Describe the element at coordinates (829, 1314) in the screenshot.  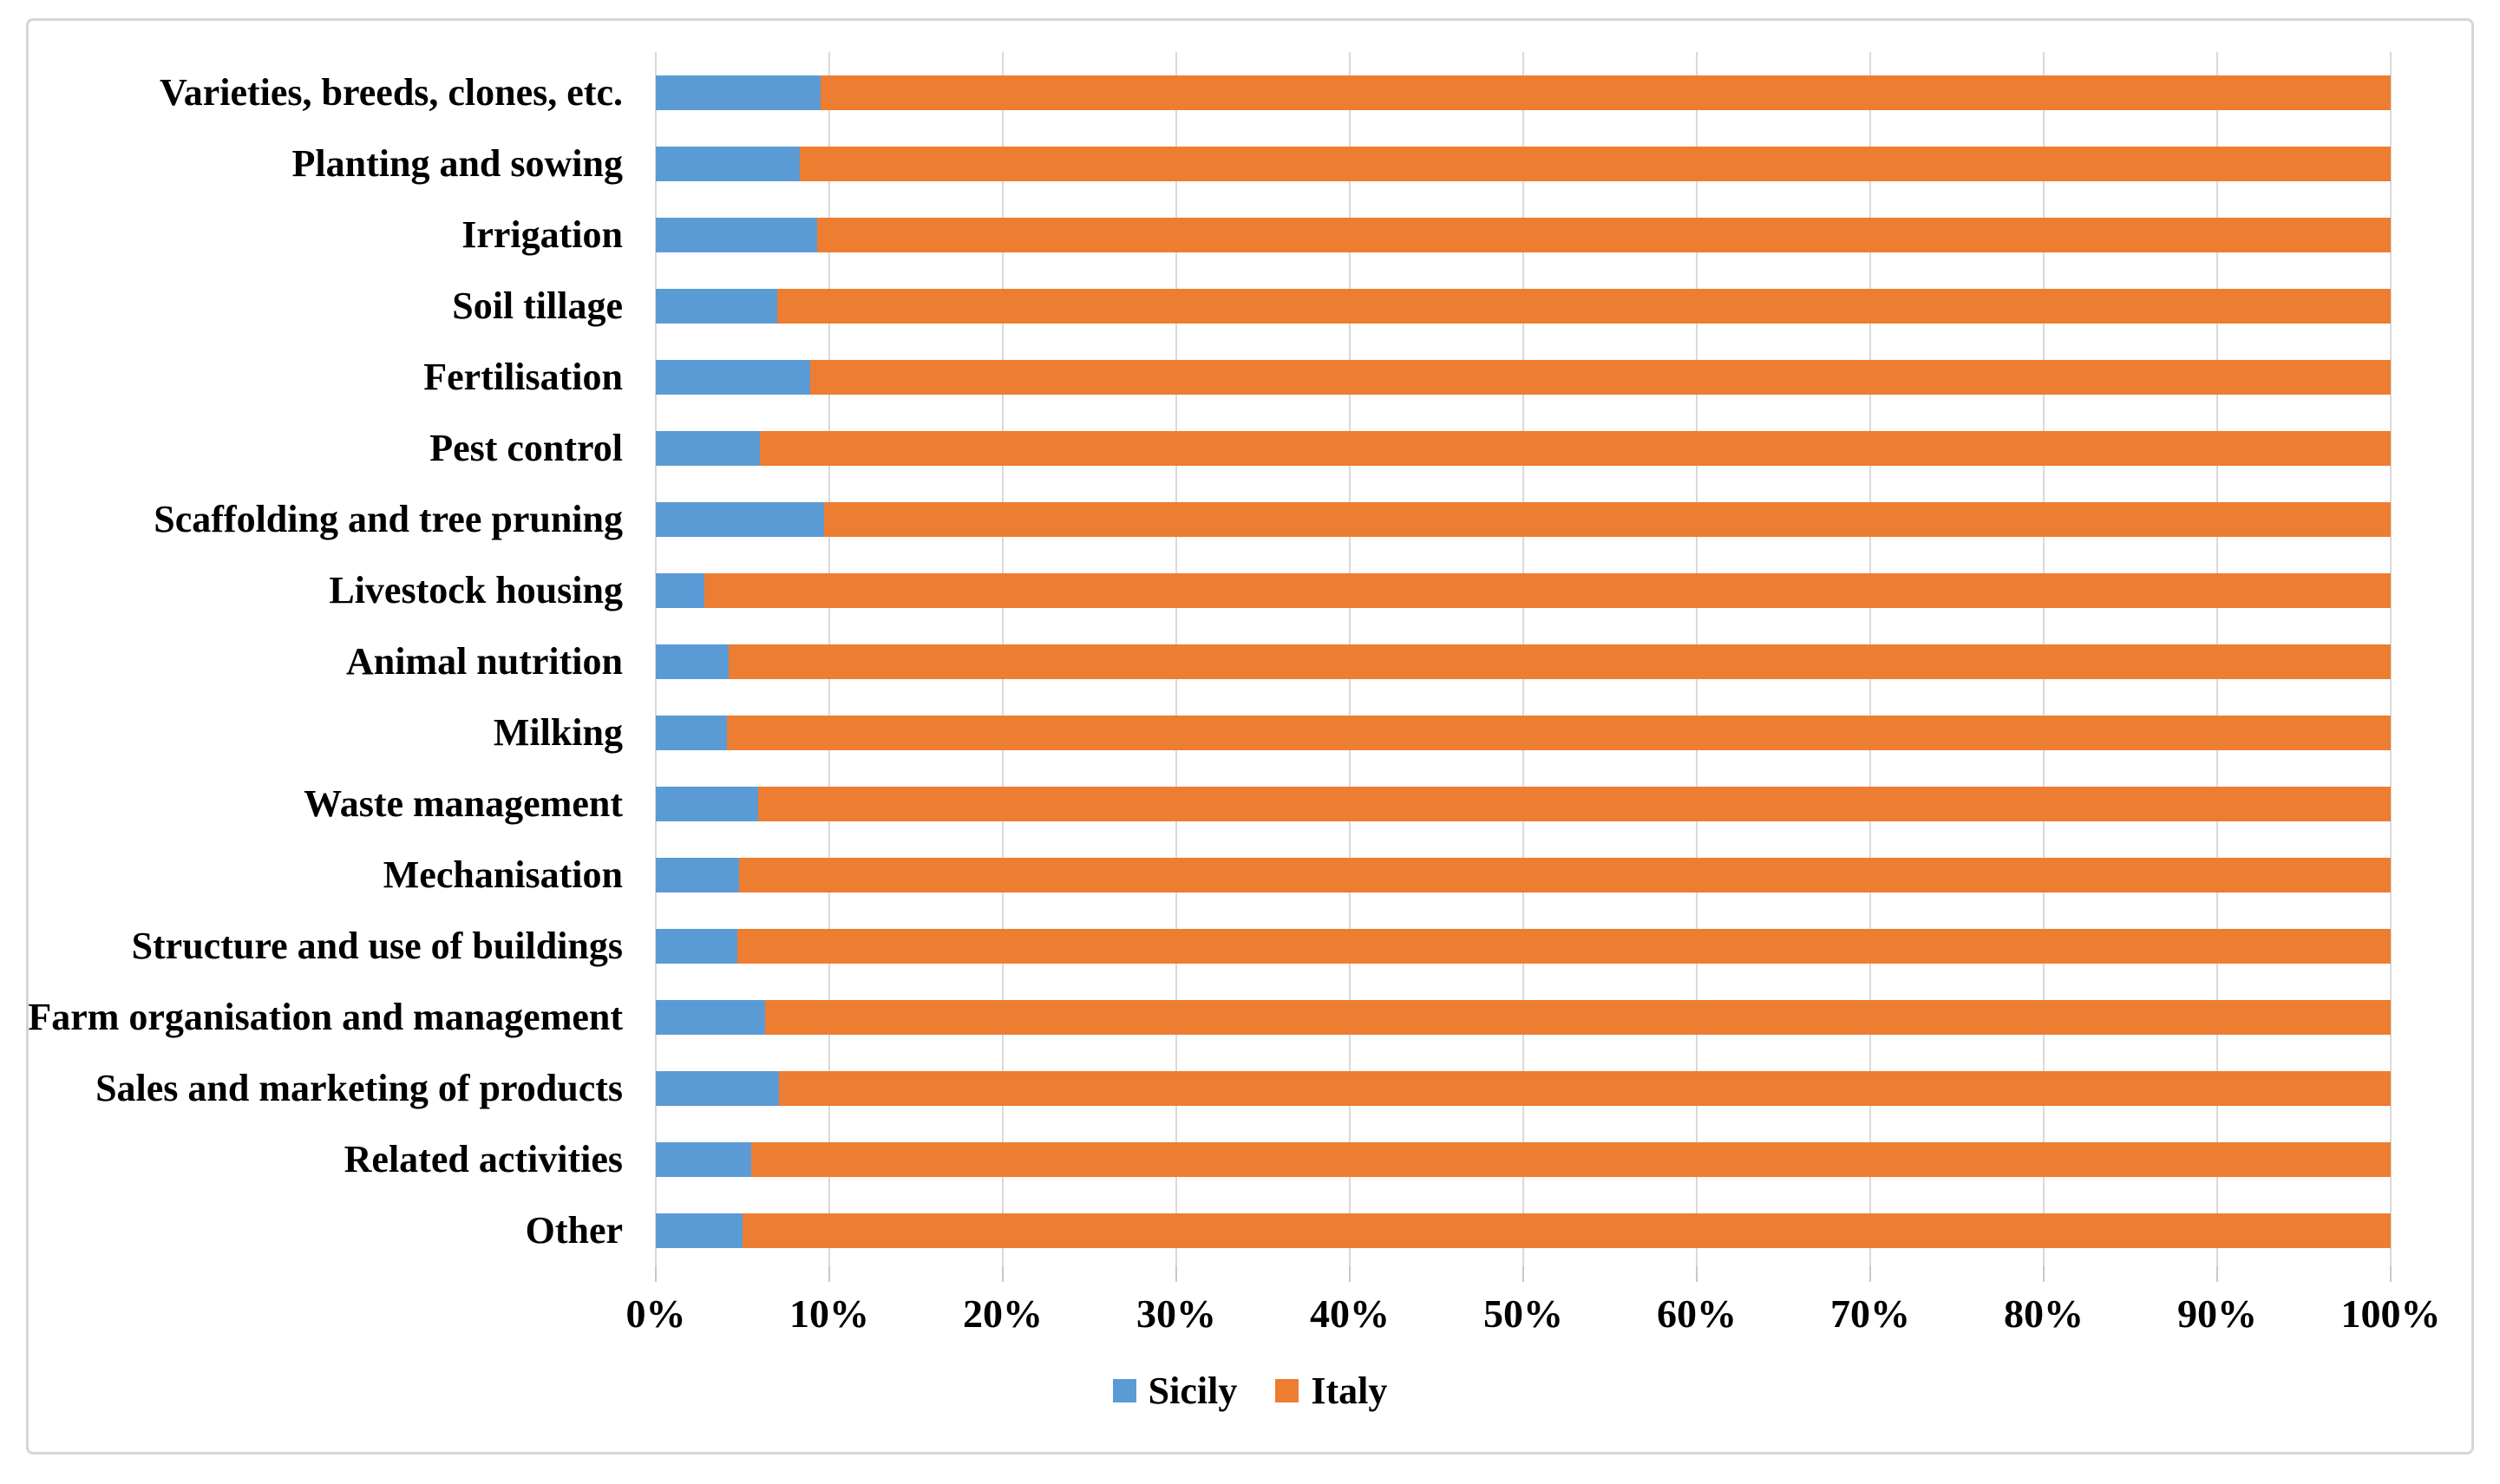
I see `x-axis-tick-label: 10%` at that location.